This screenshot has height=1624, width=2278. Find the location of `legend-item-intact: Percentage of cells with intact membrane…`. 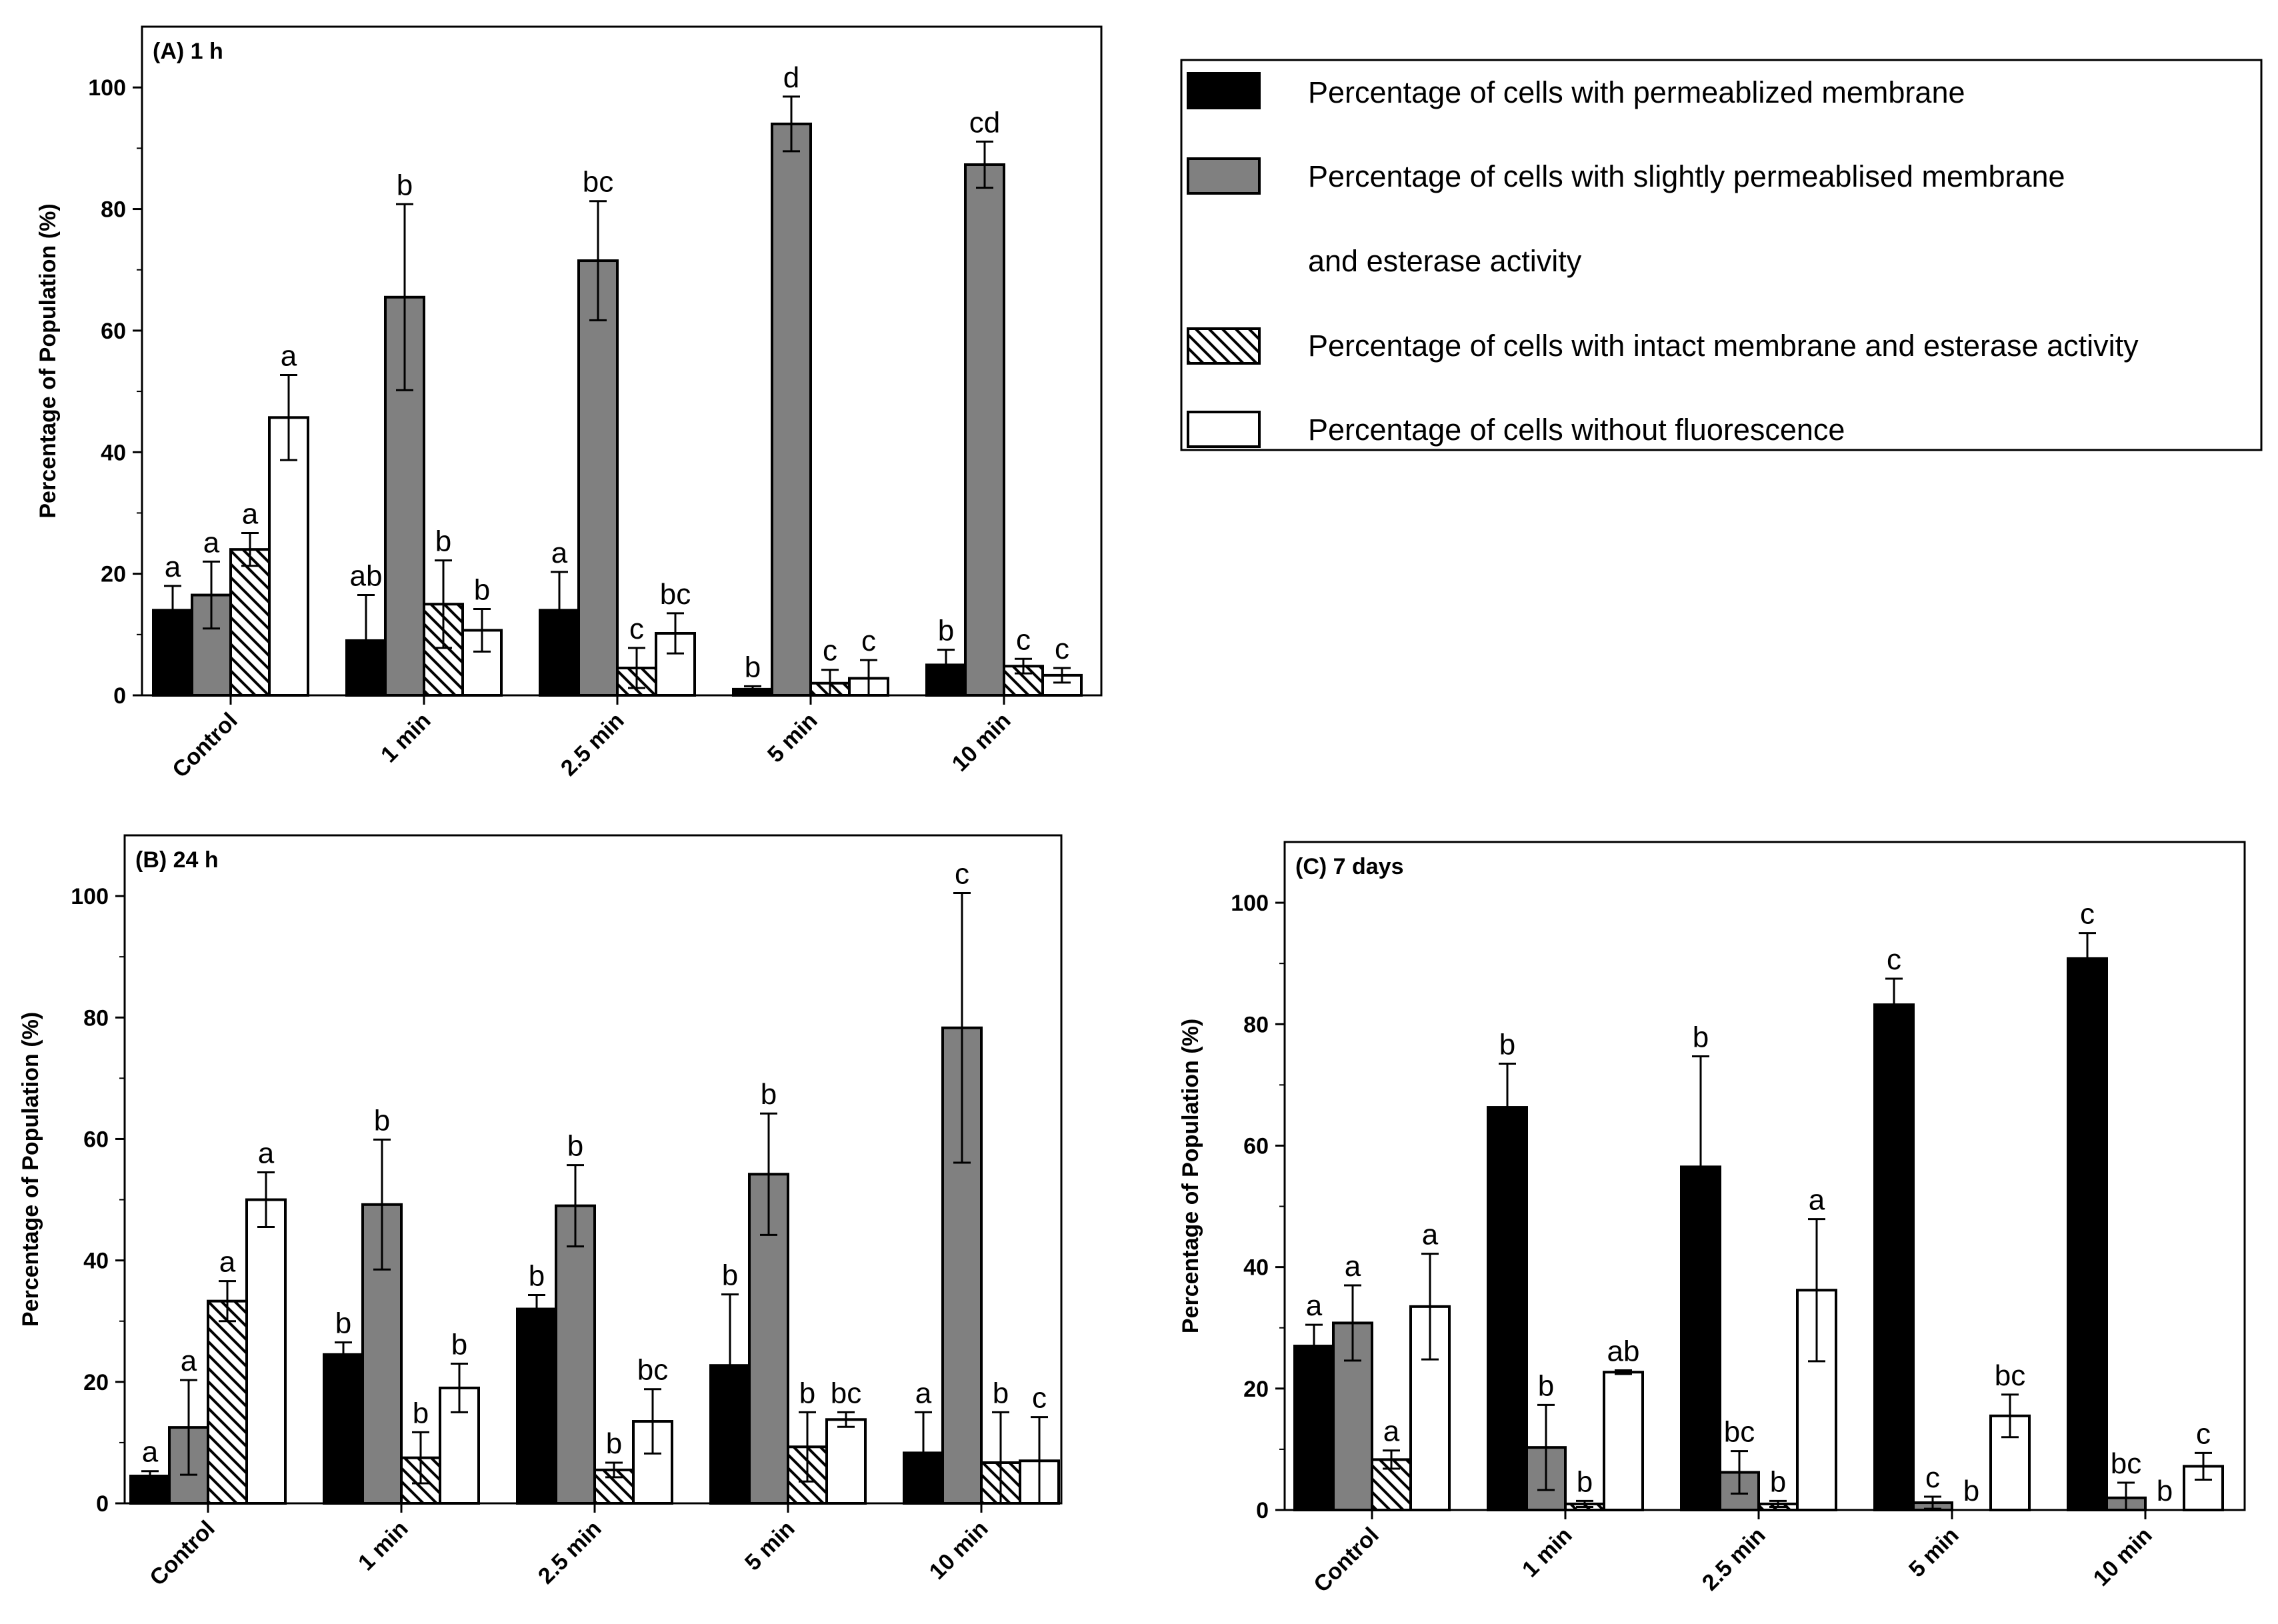

legend-item-intact: Percentage of cells with intact membrane… is located at coordinates (1663, 346).